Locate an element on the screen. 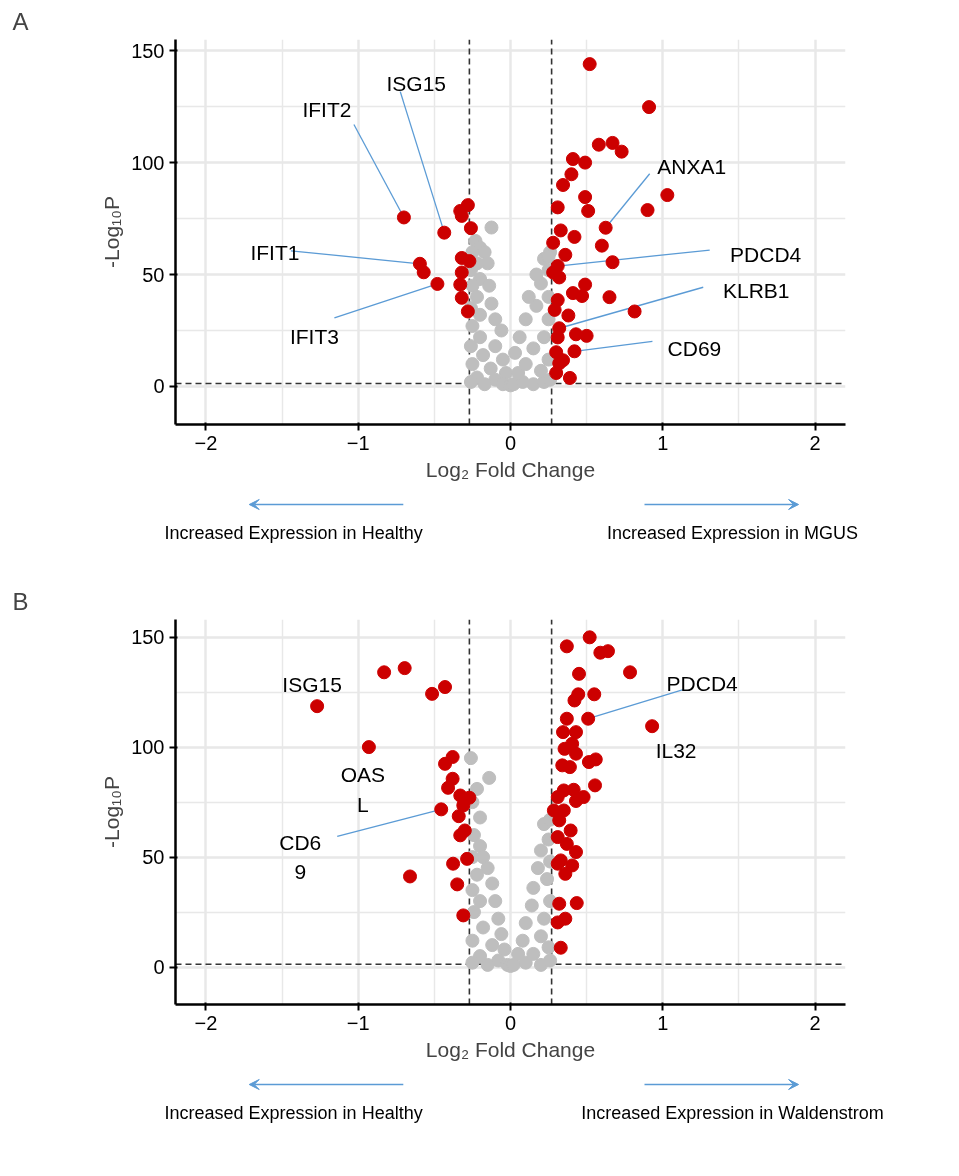 The image size is (959, 1176). annotation: KLRB1 is located at coordinates (756, 290).